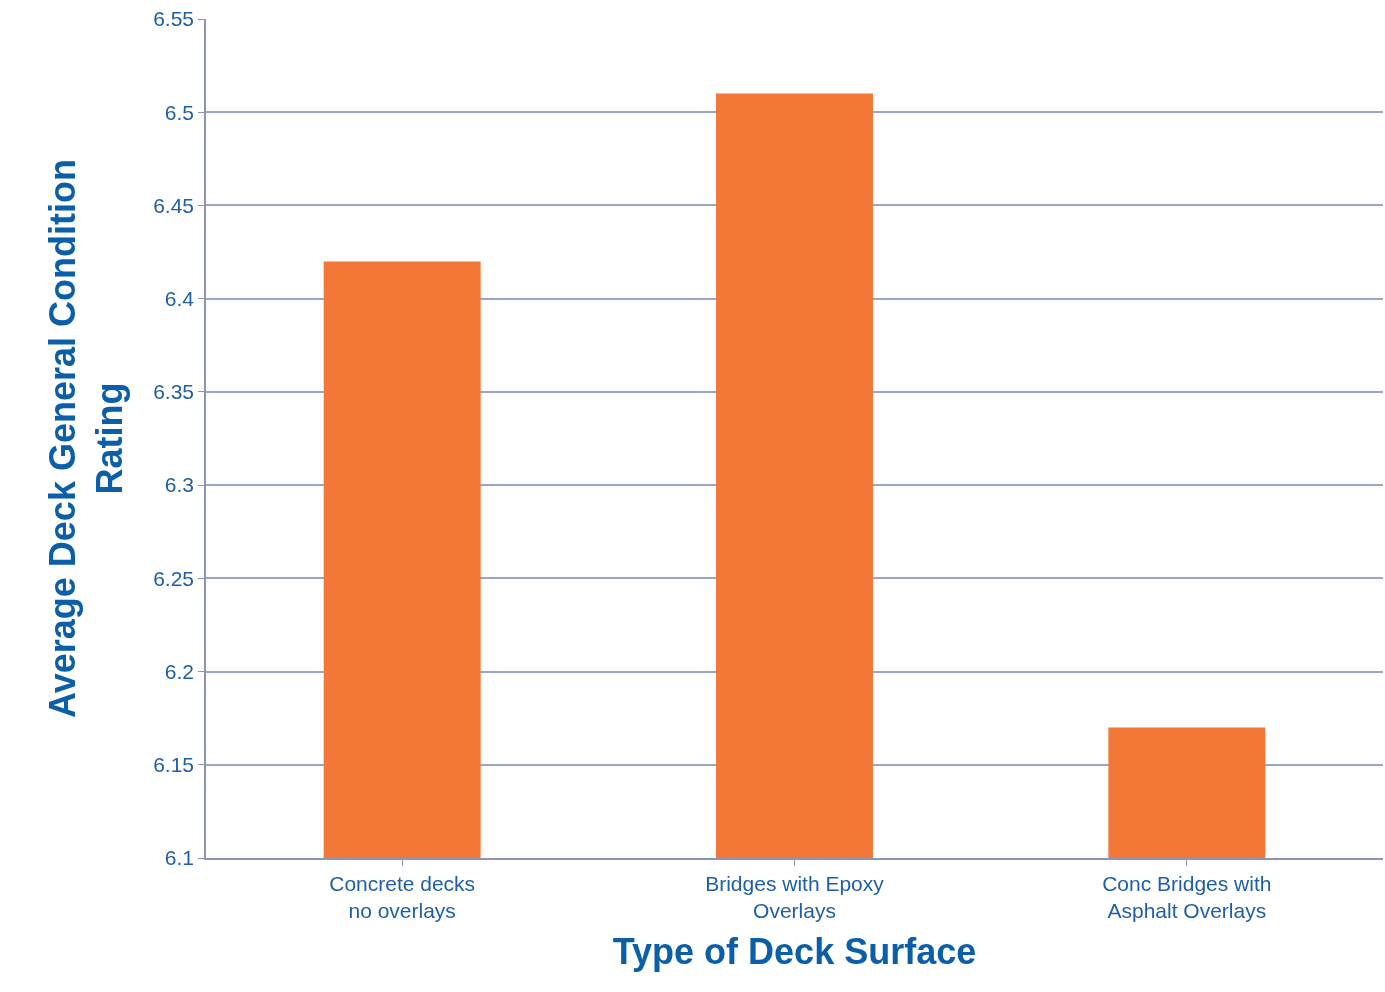 This screenshot has height=992, width=1385. I want to click on y-tick-label: 6.2, so click(179, 671).